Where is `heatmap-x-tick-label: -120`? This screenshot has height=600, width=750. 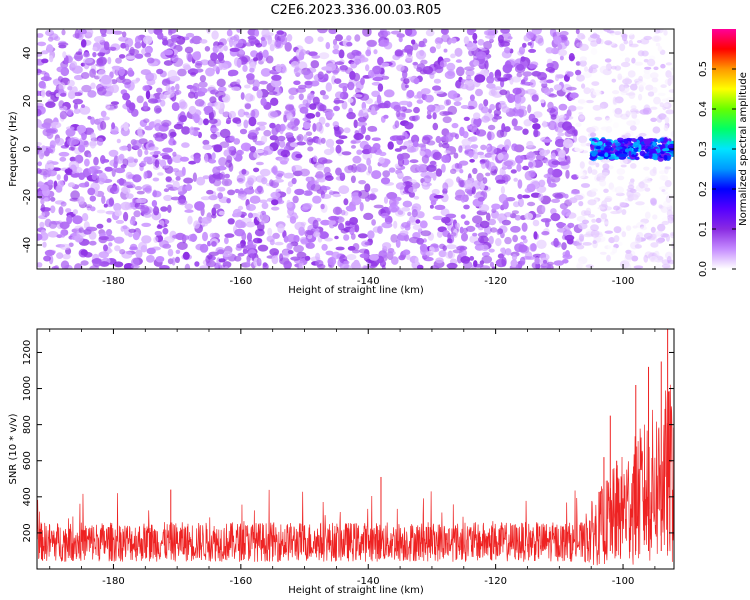
heatmap-x-tick-label: -120 is located at coordinates (495, 281).